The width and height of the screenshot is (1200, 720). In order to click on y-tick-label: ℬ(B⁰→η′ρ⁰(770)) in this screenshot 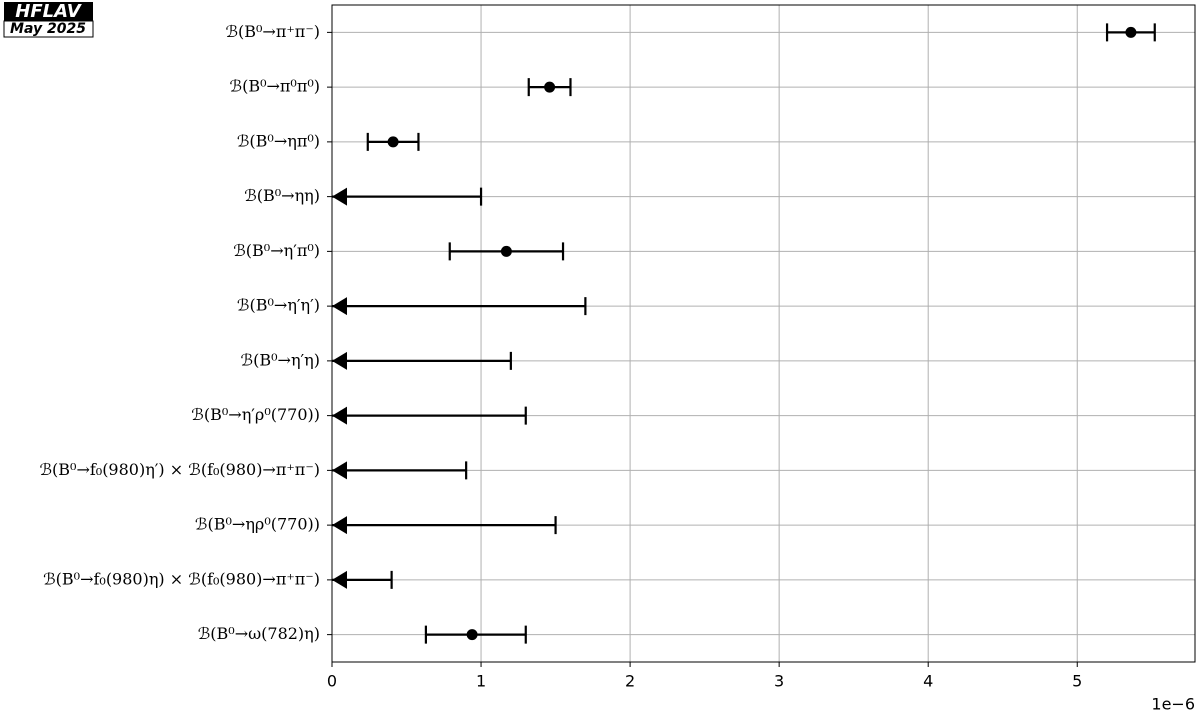, I will do `click(255, 414)`.